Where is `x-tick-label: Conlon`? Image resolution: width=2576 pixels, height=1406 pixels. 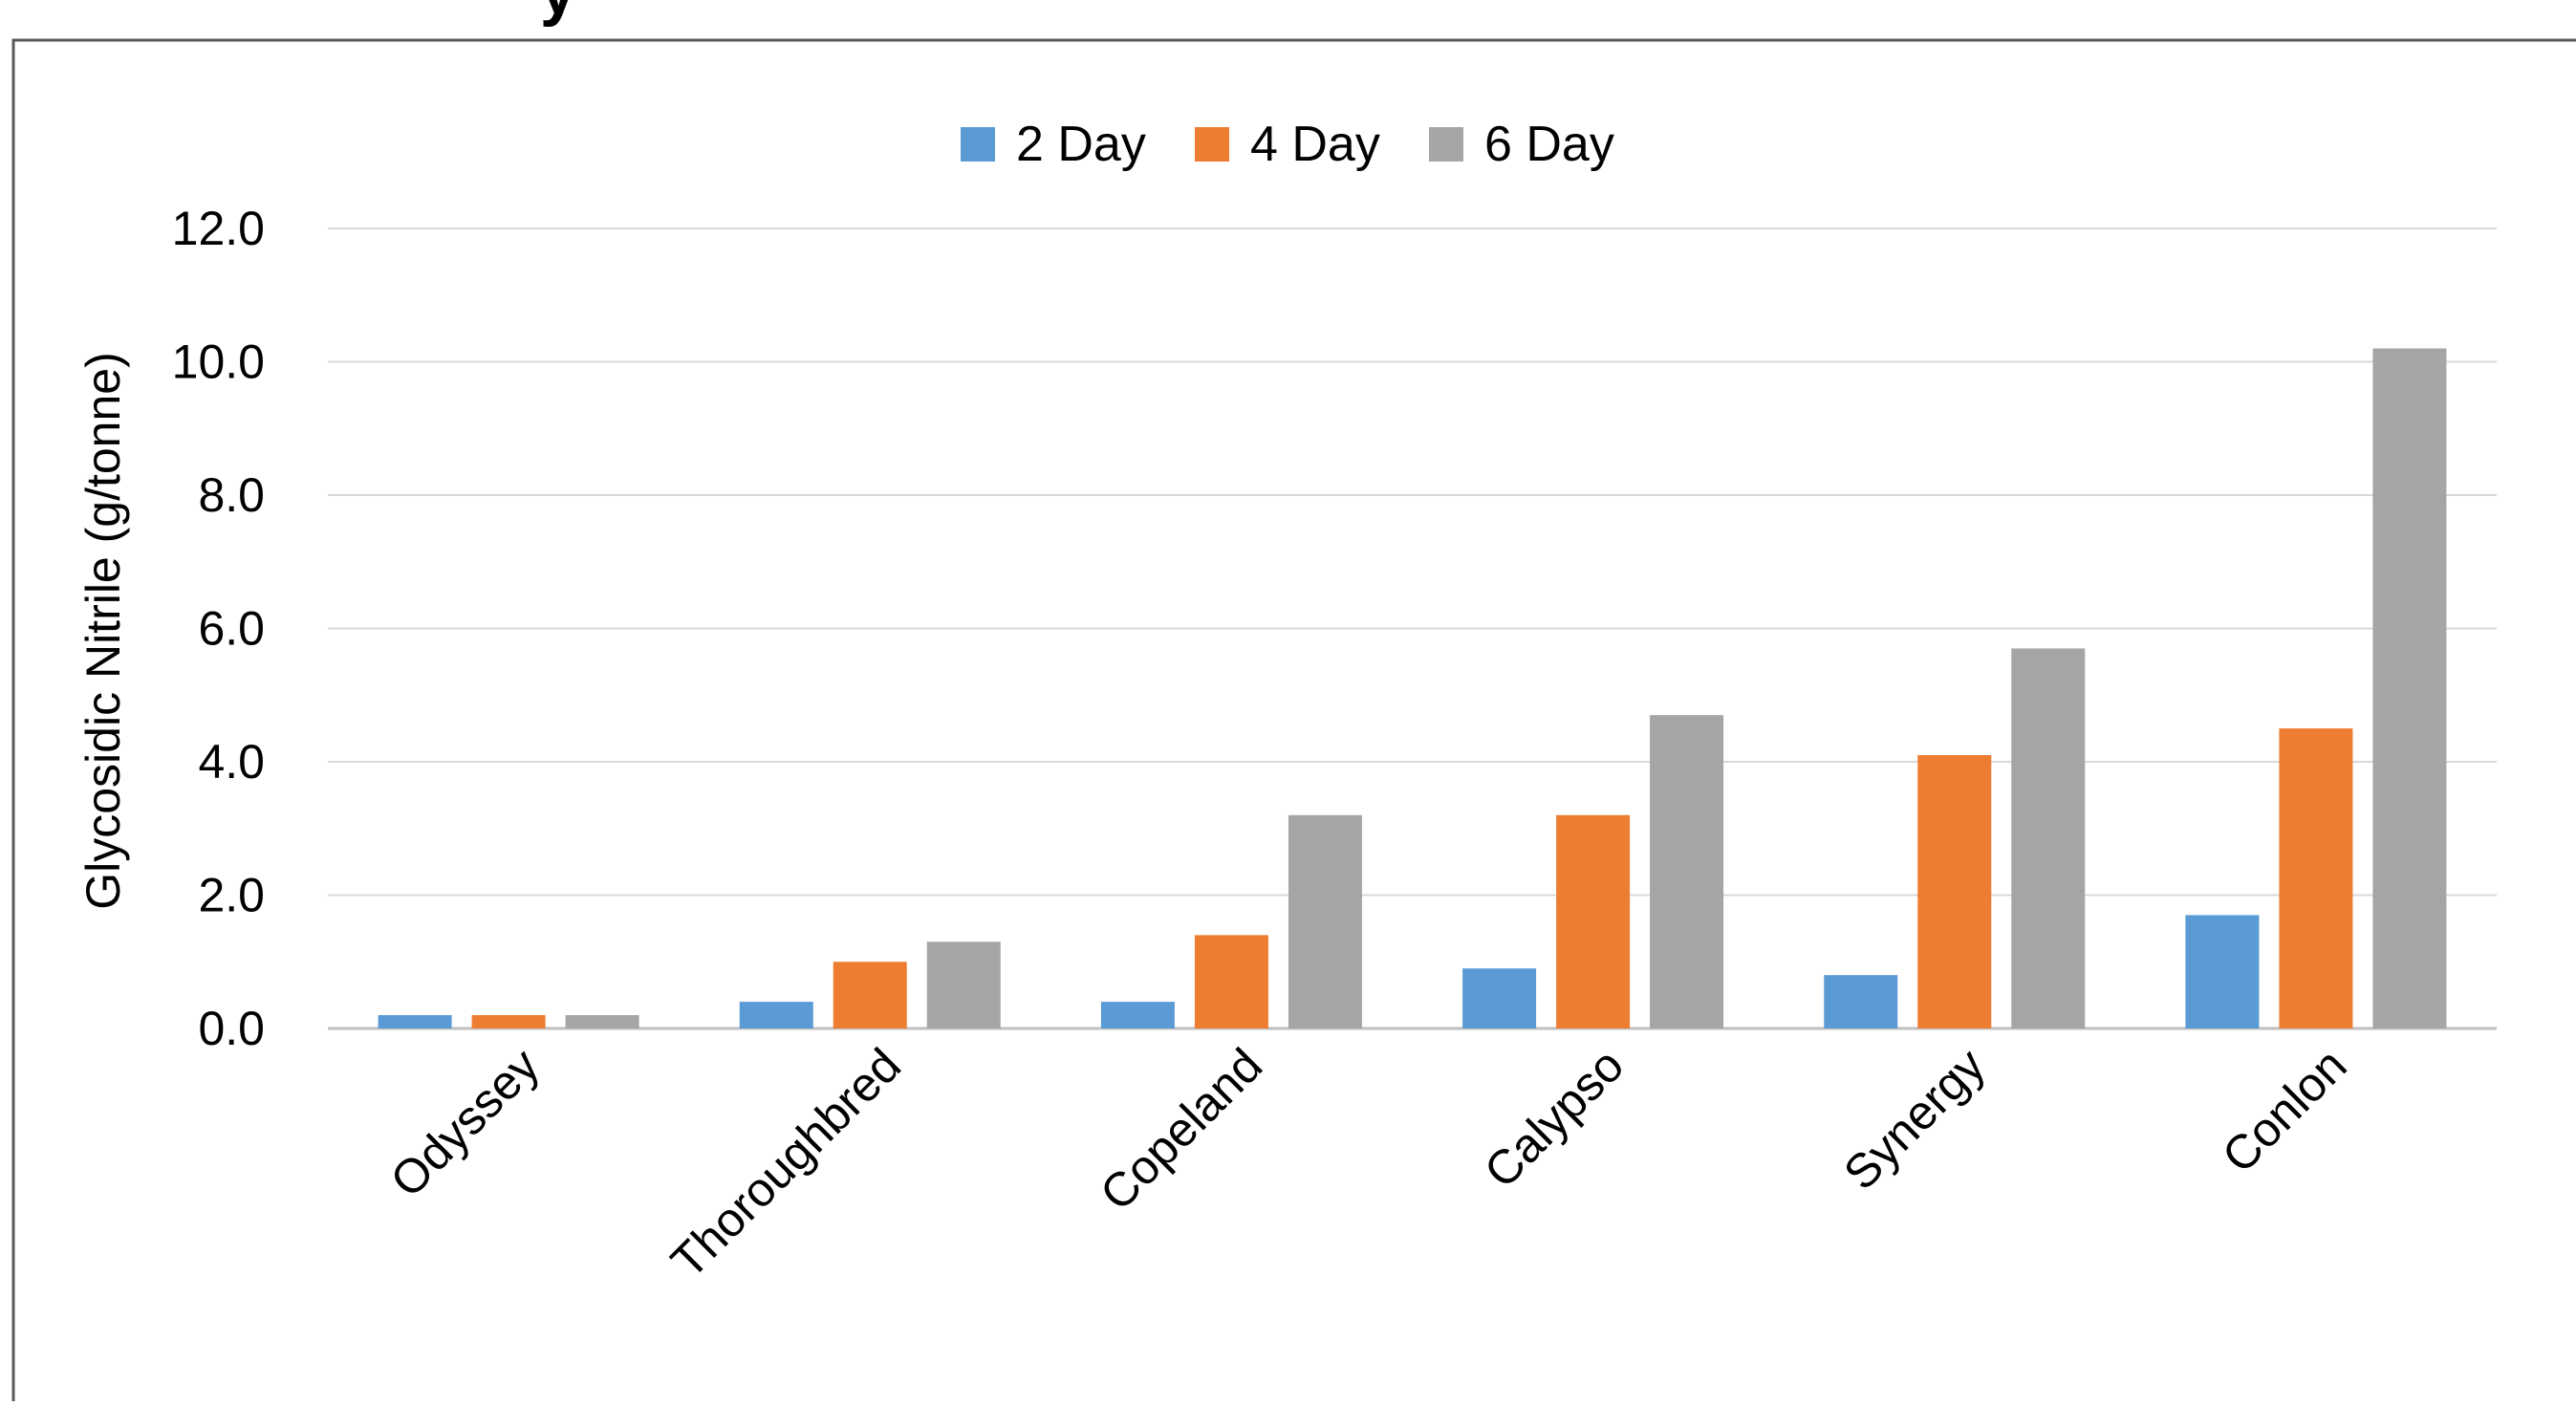
x-tick-label: Conlon is located at coordinates (2284, 1110).